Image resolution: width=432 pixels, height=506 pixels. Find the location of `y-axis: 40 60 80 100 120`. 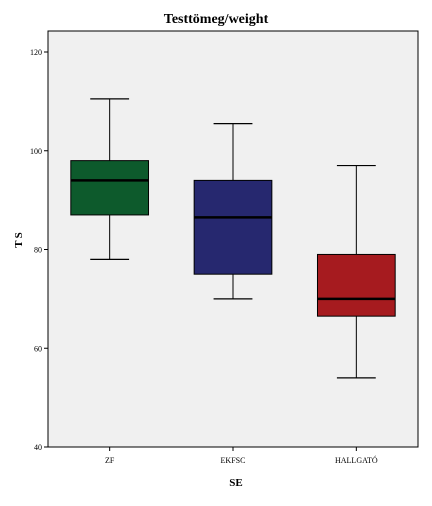

y-axis: 40 60 80 100 120 is located at coordinates (39, 250).